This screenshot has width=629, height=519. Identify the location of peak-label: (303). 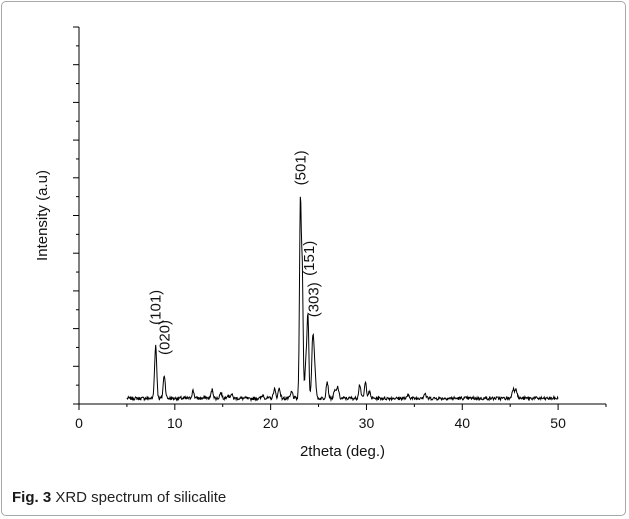
(314, 299).